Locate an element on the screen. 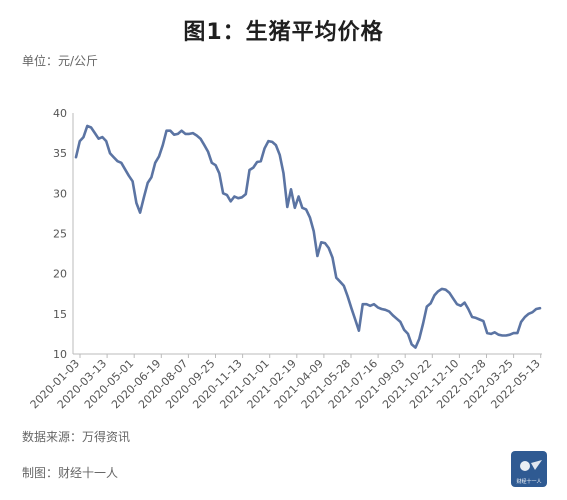 The image size is (567, 500). brand-logo: 财经十一人 is located at coordinates (529, 469).